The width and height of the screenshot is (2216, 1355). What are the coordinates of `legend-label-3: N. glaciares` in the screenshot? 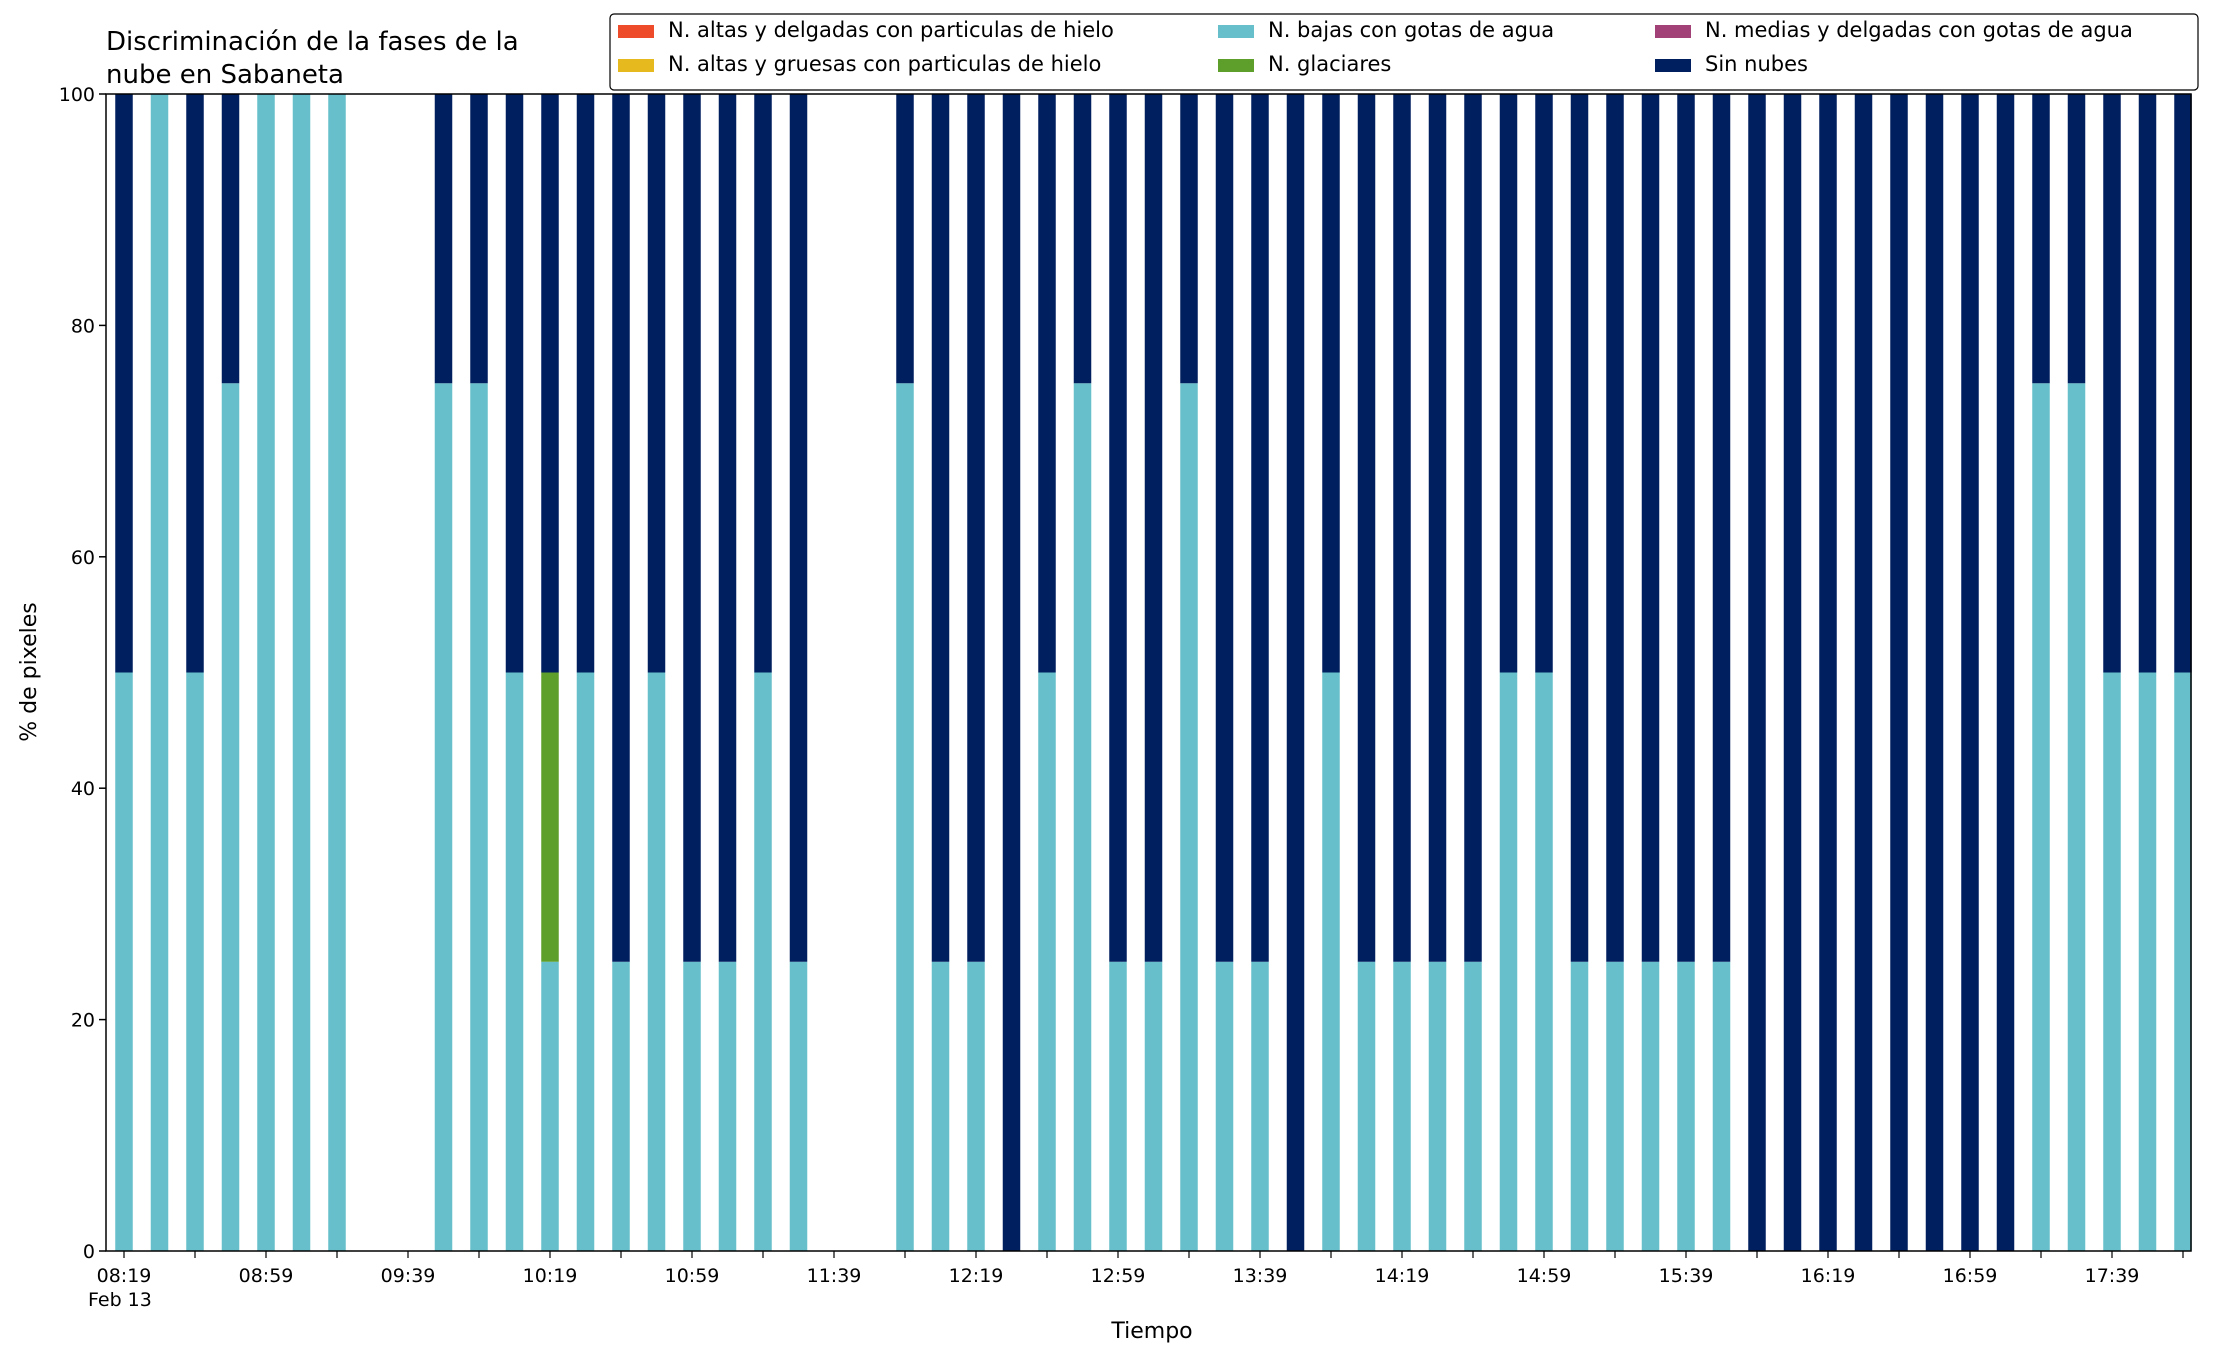 It's located at (1329, 64).